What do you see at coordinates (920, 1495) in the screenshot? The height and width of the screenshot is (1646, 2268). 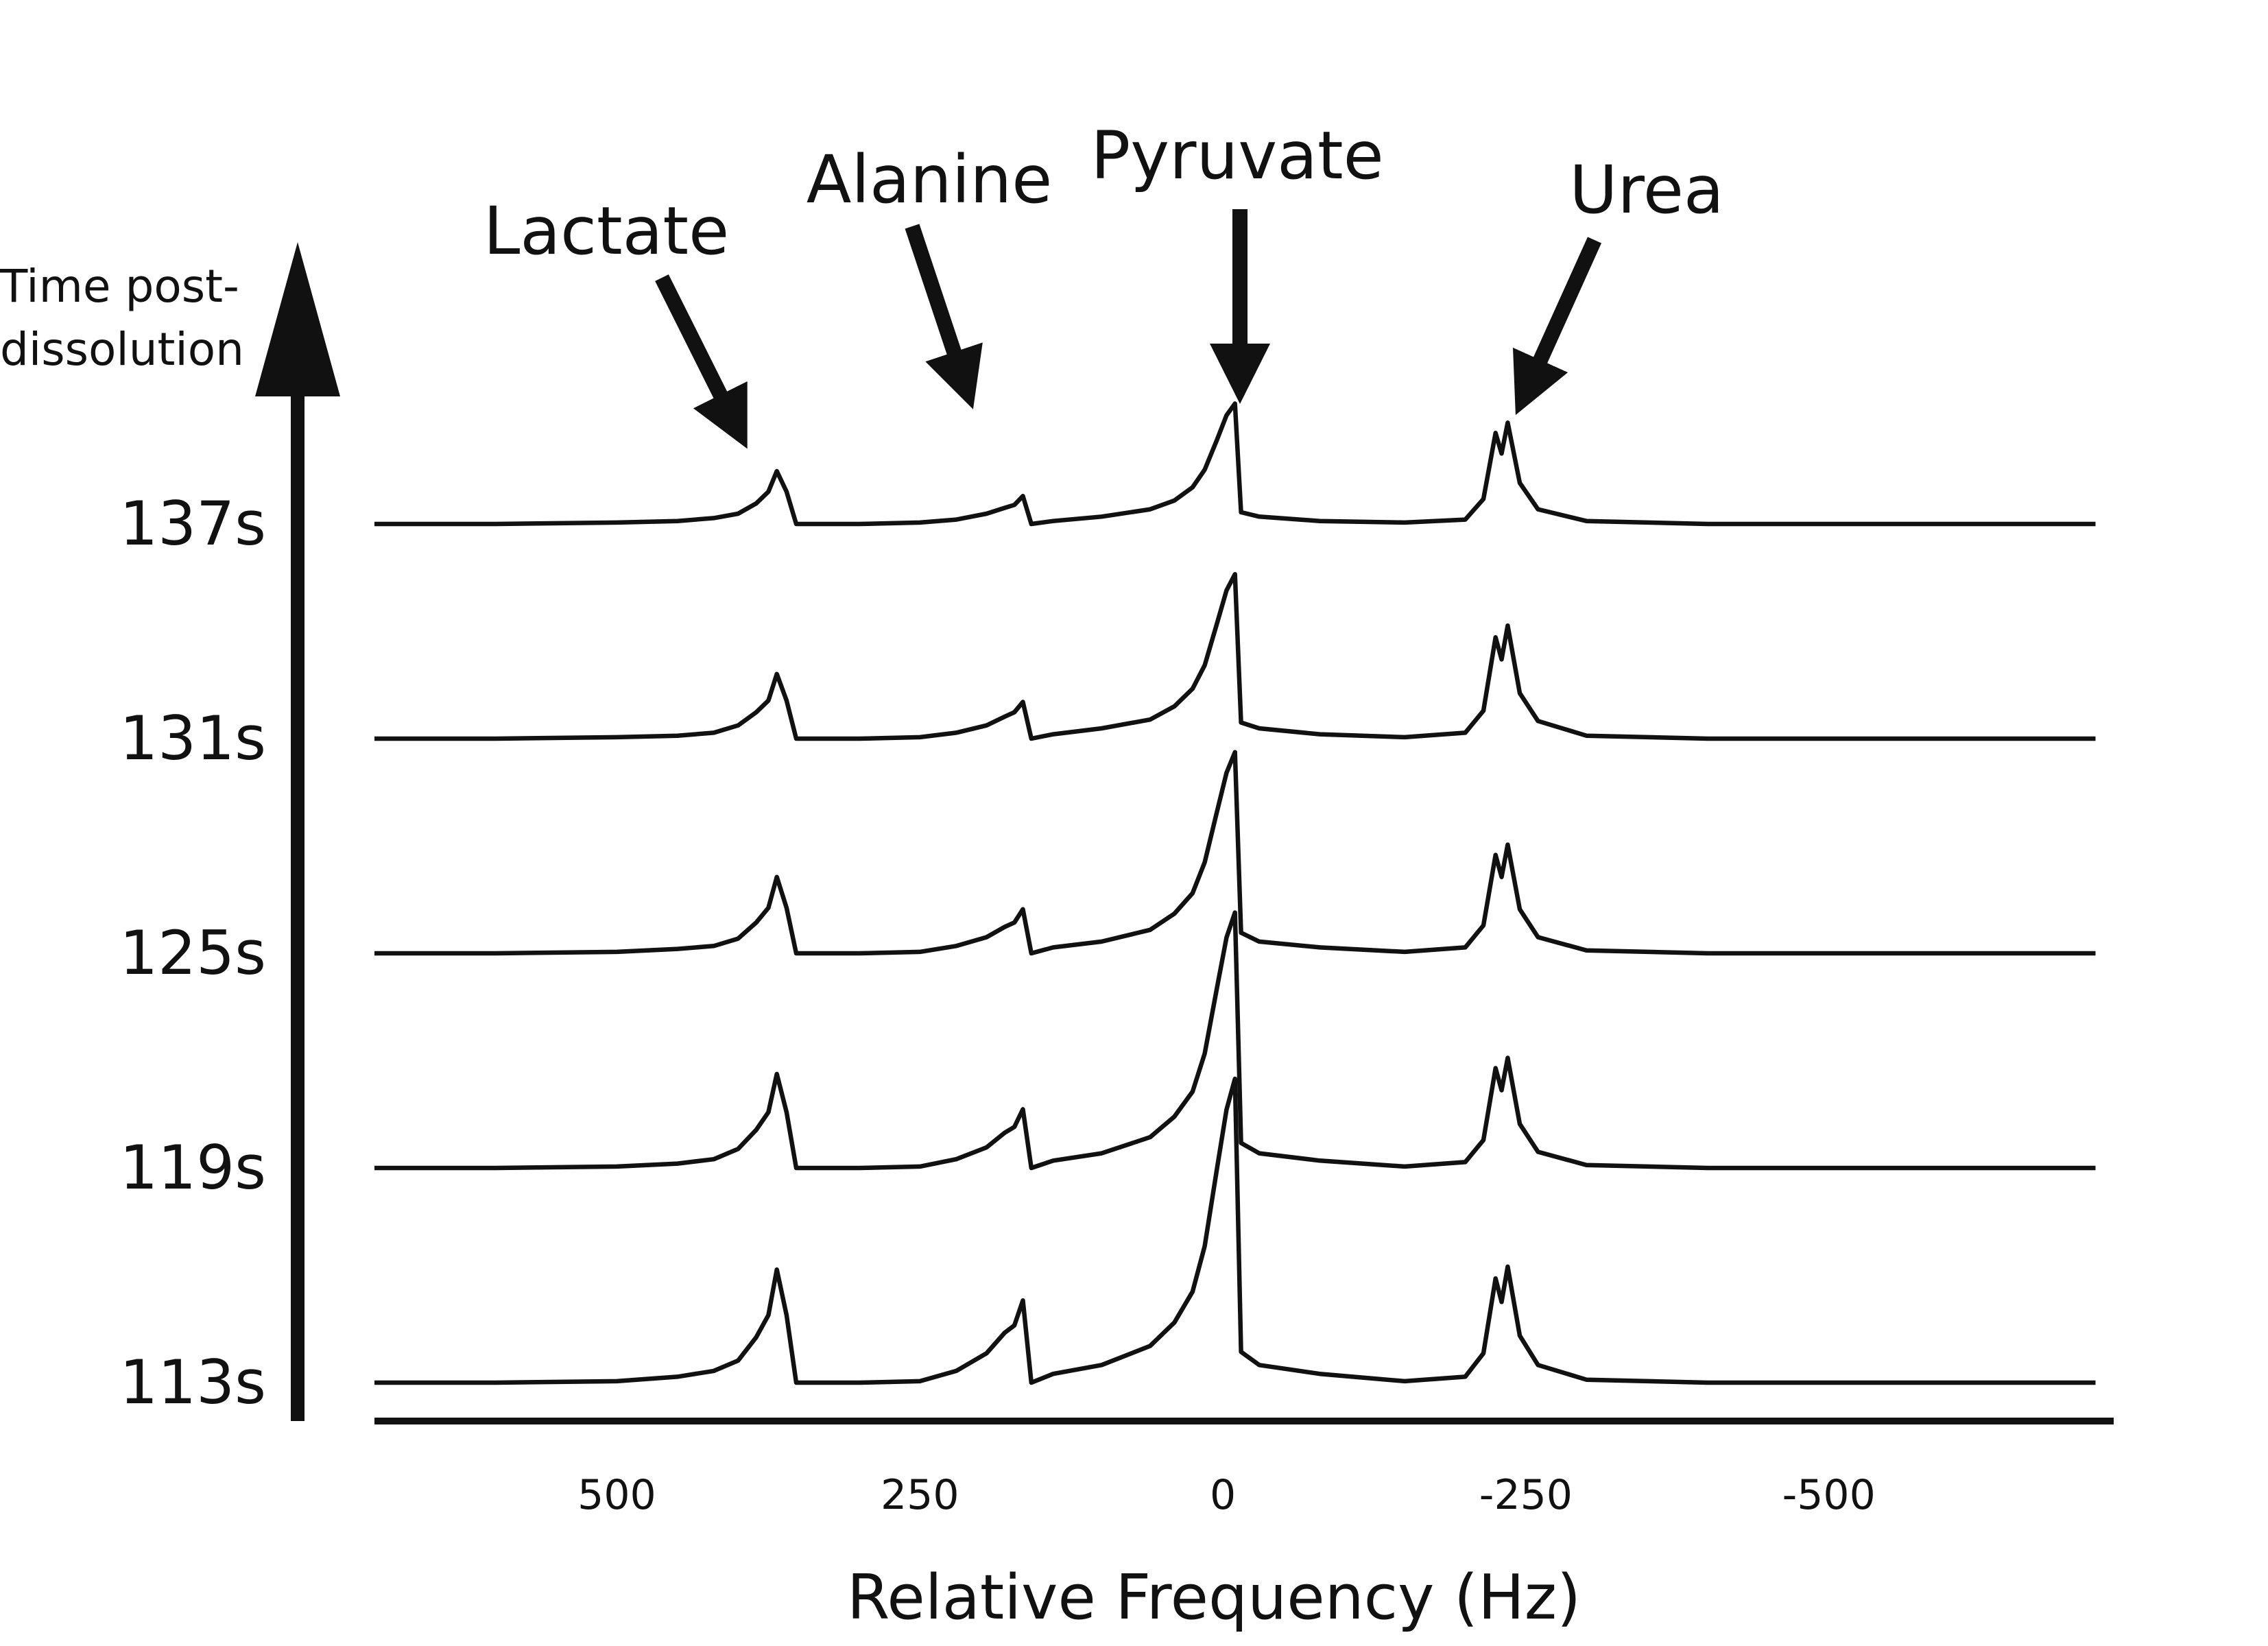 I see `x-tick-label: 250` at bounding box center [920, 1495].